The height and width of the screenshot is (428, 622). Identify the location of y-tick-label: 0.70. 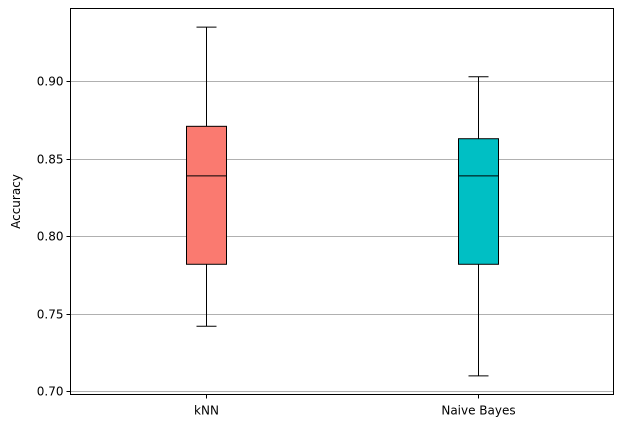
(50, 392).